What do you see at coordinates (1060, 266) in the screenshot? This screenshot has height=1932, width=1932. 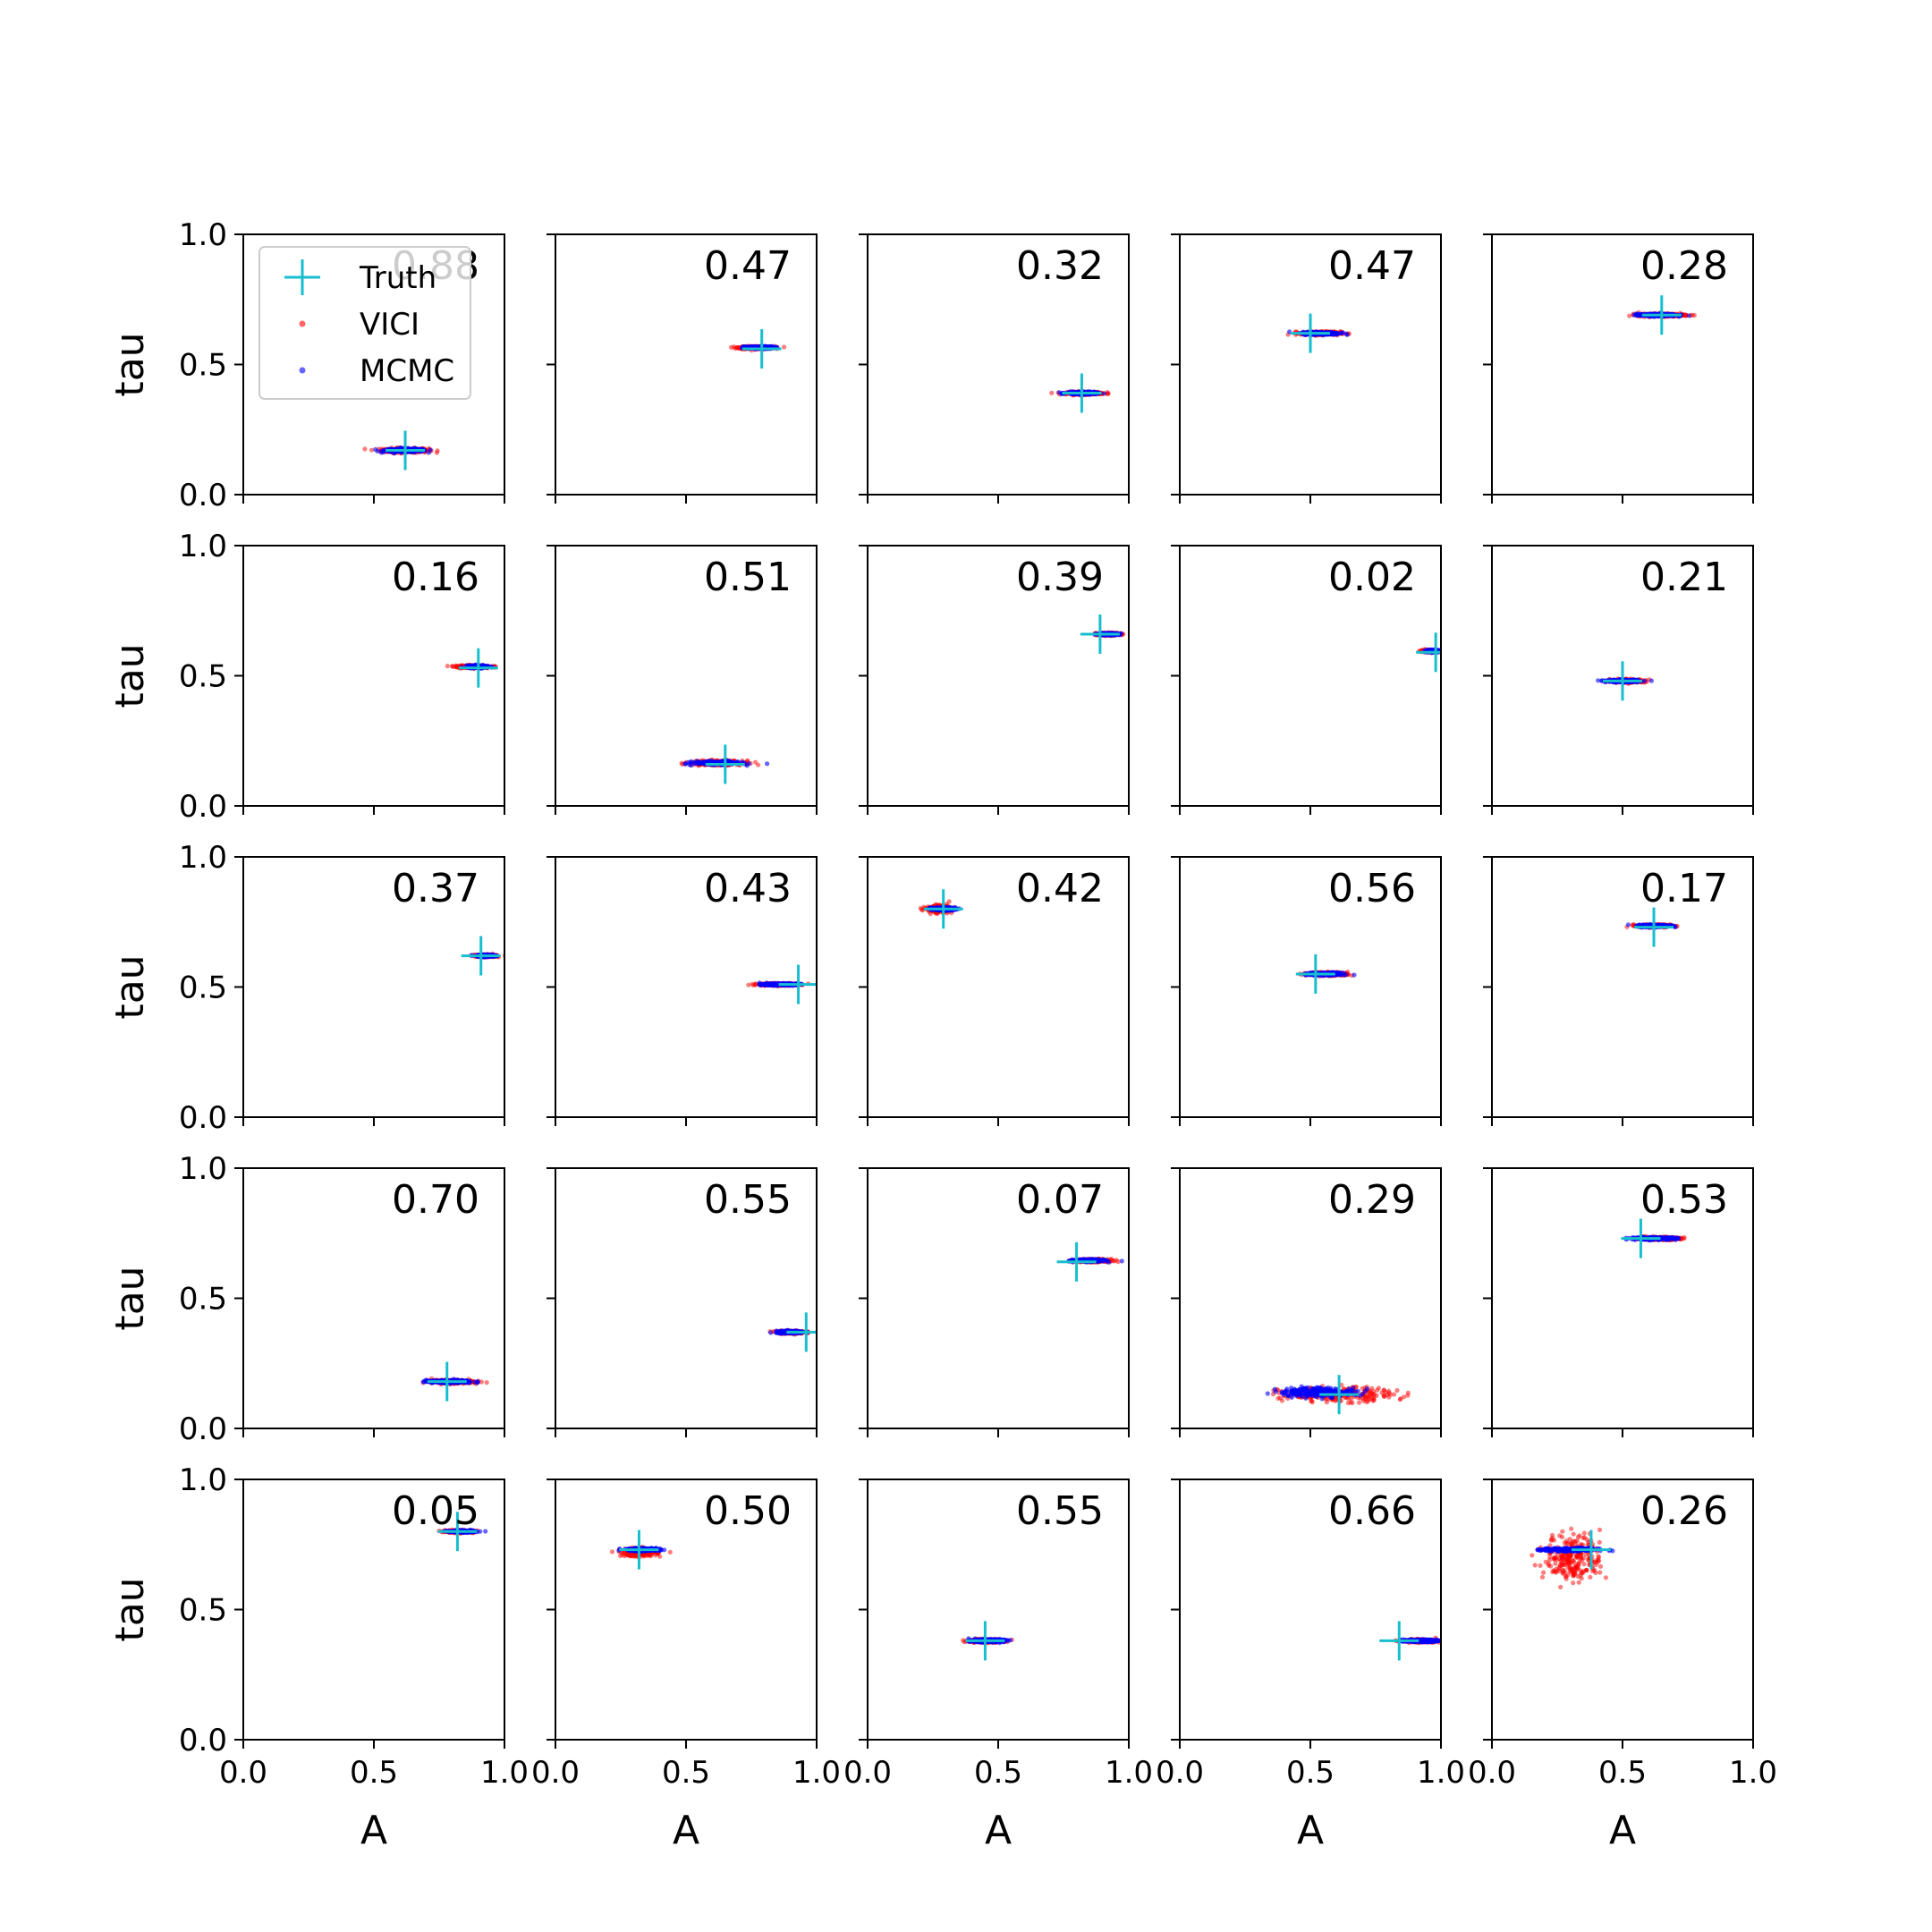 I see `panel-value-label: 0.32` at bounding box center [1060, 266].